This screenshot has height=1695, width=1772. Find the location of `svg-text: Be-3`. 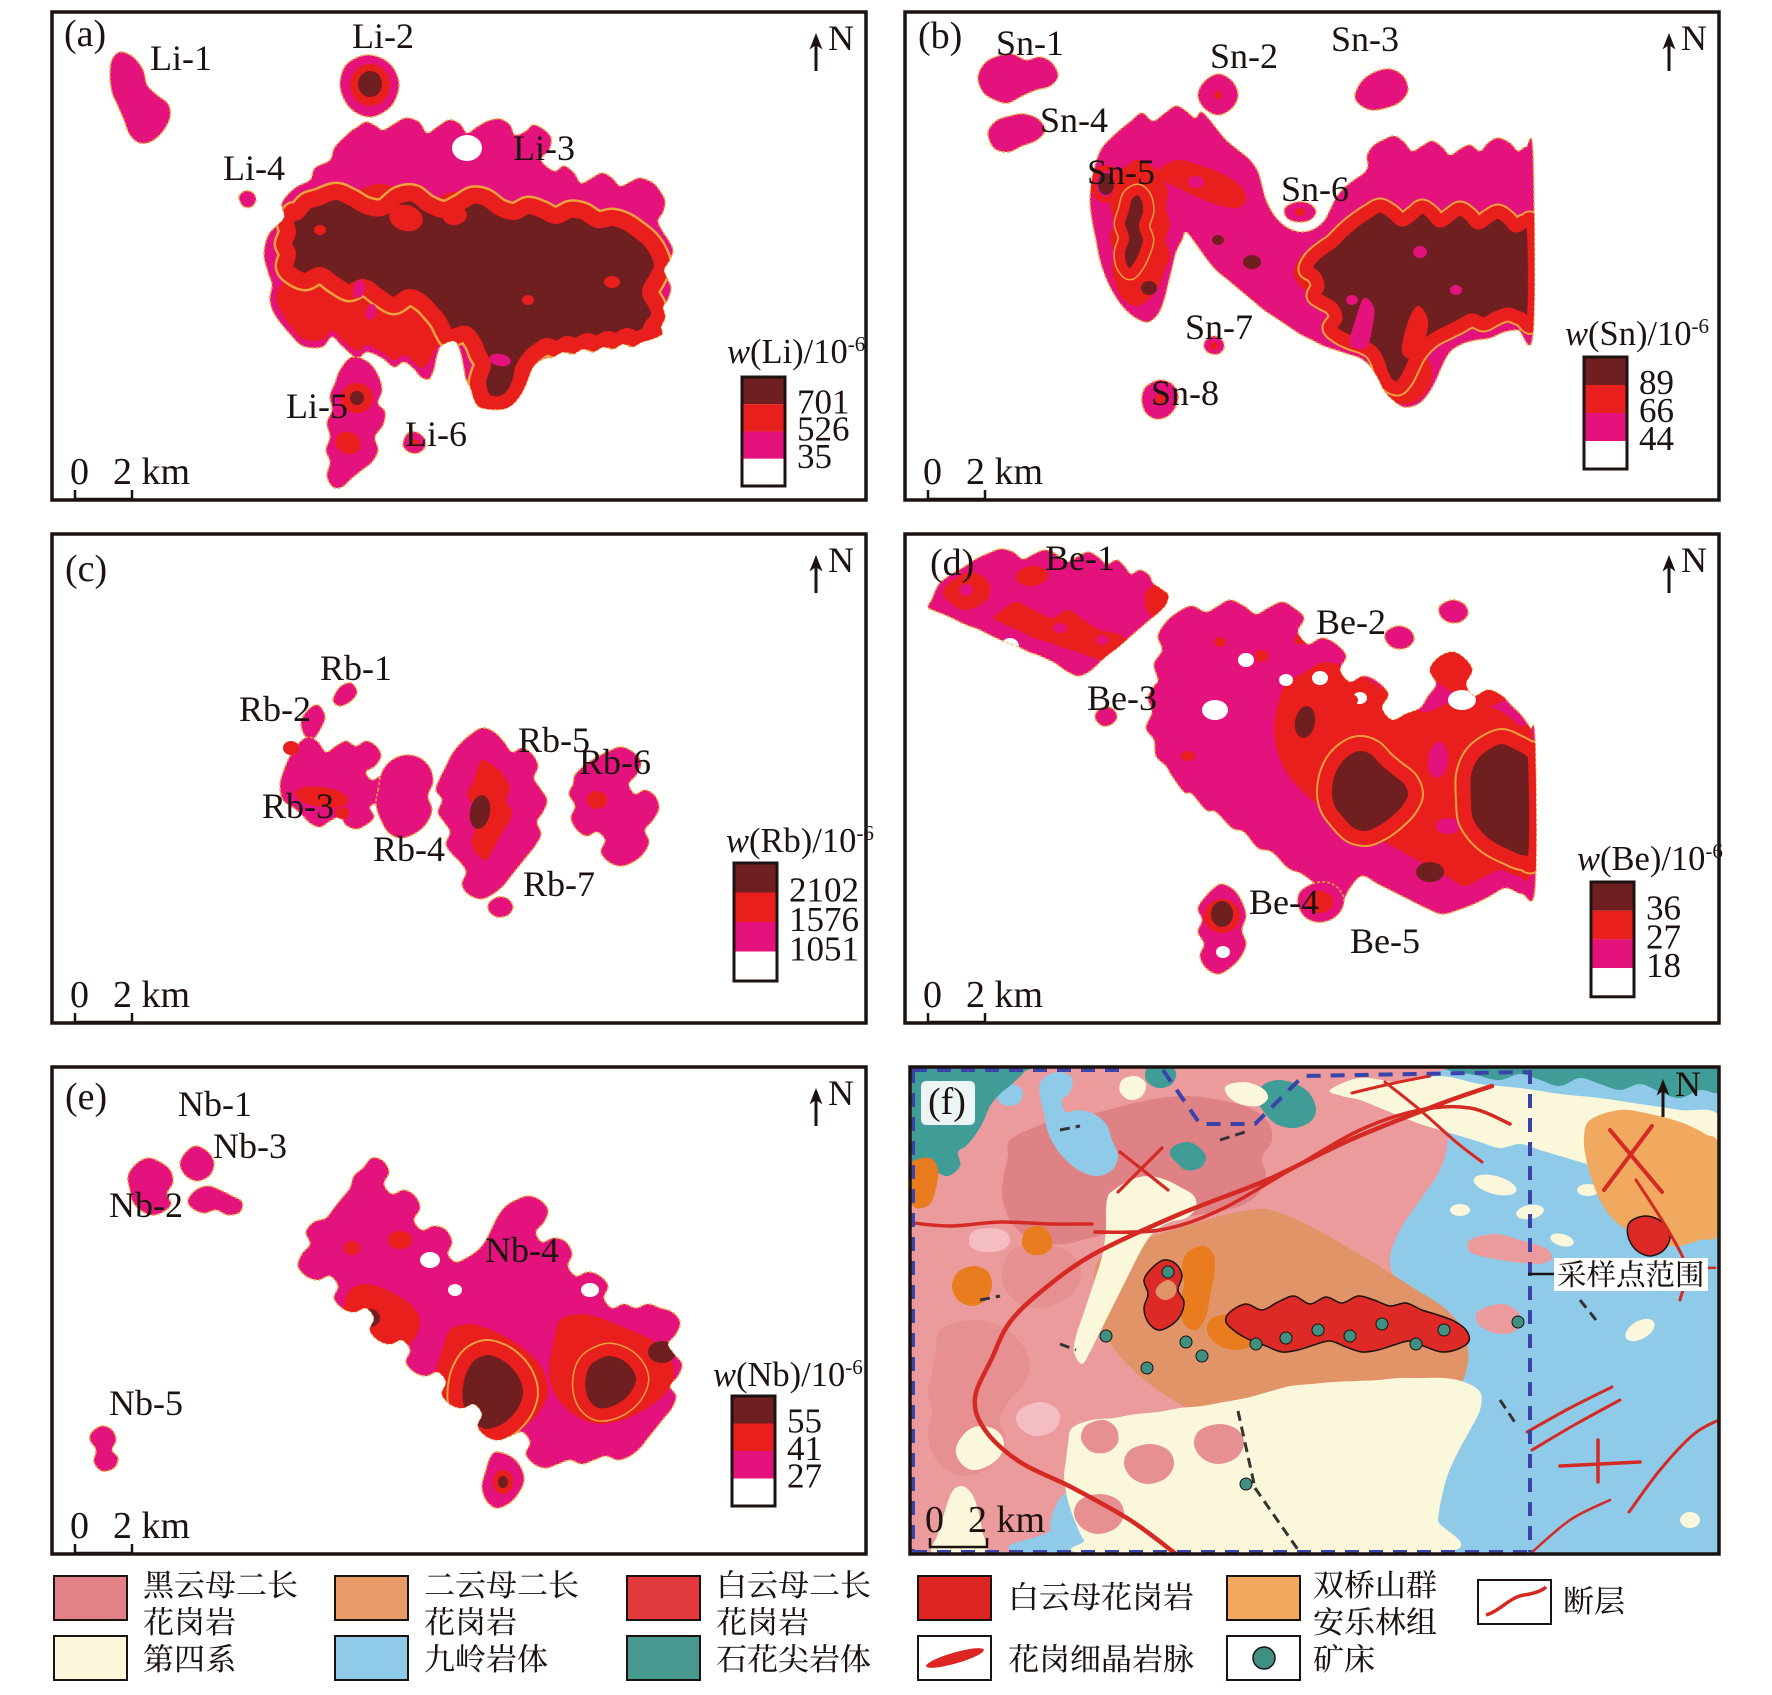

svg-text: Be-3 is located at coordinates (1122, 698).